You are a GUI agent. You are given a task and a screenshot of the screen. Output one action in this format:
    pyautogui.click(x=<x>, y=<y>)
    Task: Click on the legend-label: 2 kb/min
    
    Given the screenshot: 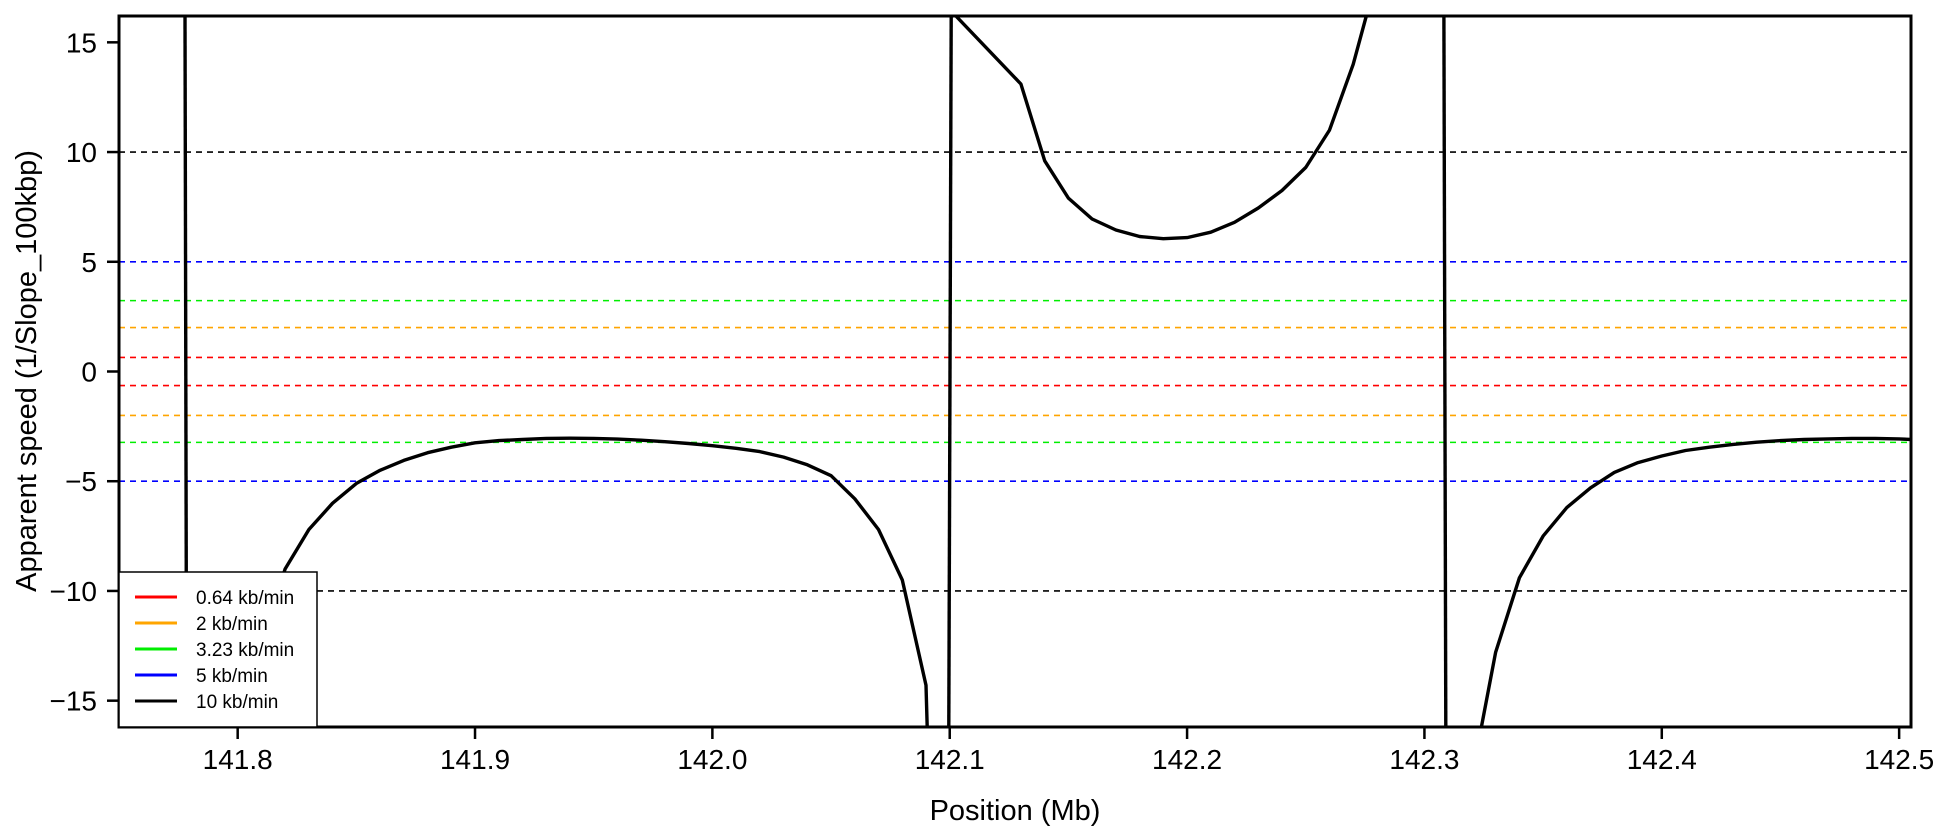 What is the action you would take?
    pyautogui.click(x=232, y=624)
    